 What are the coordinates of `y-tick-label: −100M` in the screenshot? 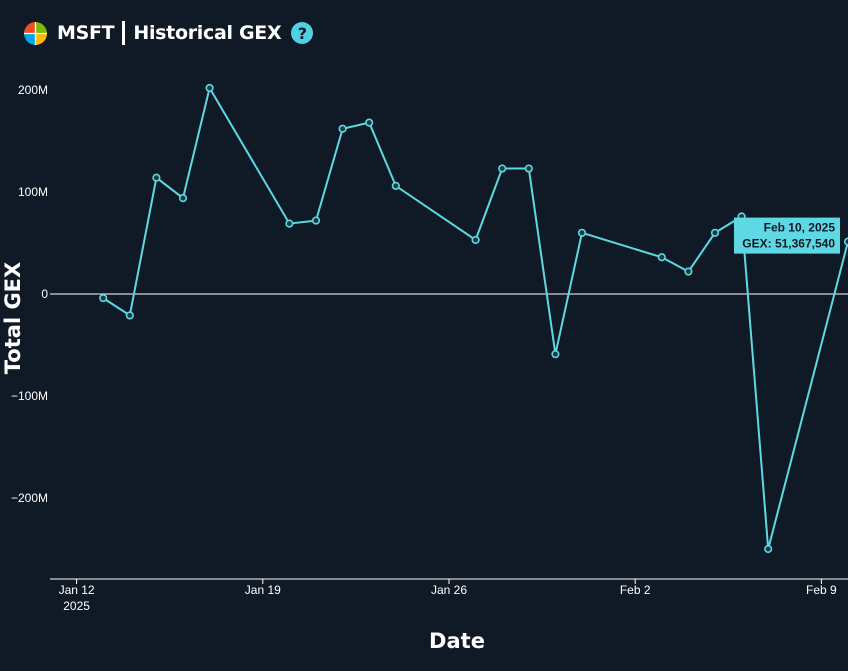 It's located at (29, 396).